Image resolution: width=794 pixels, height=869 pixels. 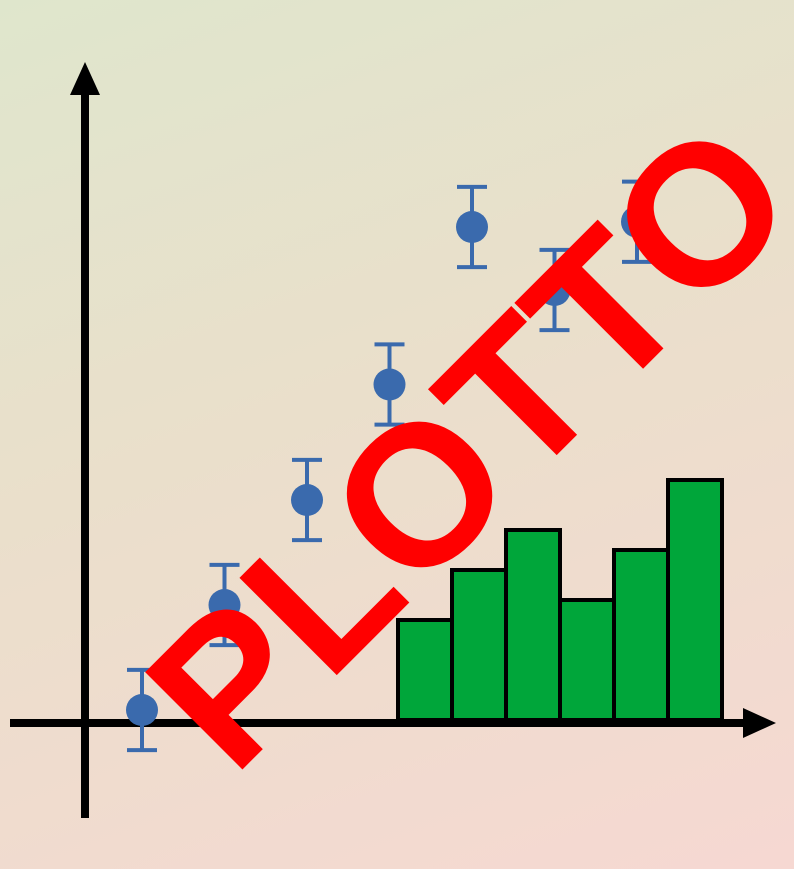 What do you see at coordinates (85, 78) in the screenshot?
I see `y-axis-arrowhead` at bounding box center [85, 78].